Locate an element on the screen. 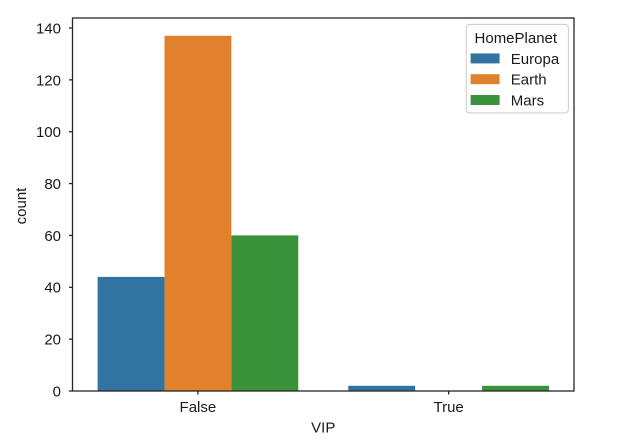 This screenshot has height=448, width=628. svg-text: count is located at coordinates (21, 206).